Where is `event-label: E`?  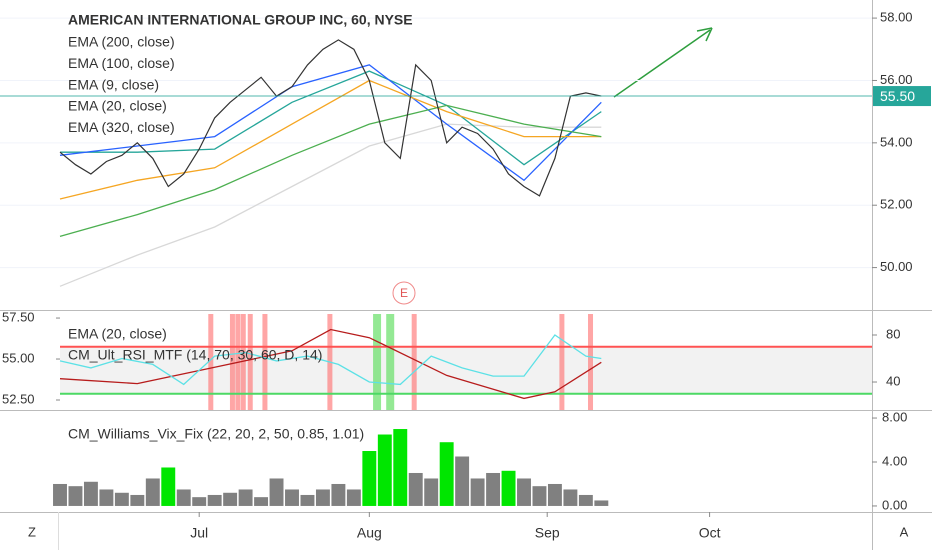
event-label: E is located at coordinates (404, 293).